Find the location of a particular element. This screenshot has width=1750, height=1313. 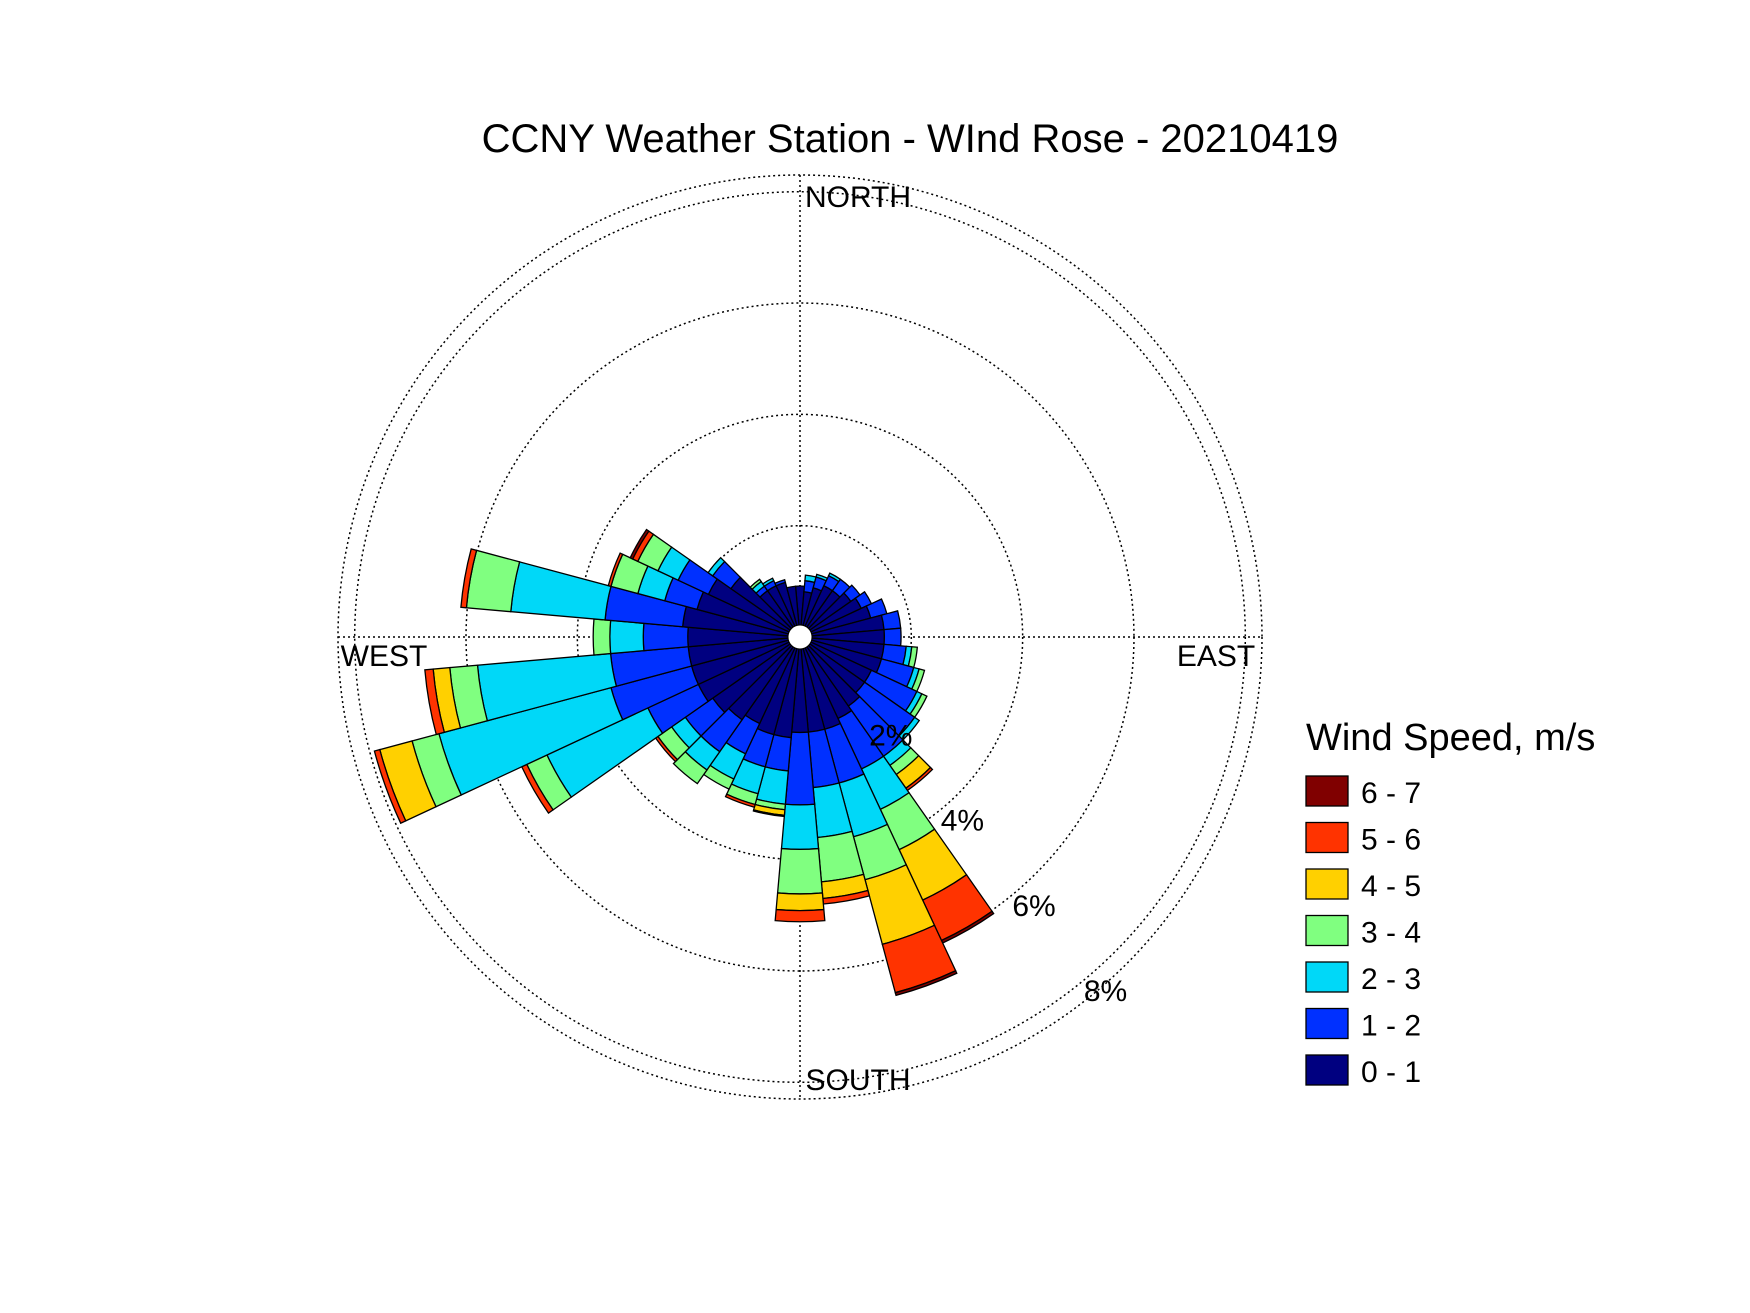

center-hole is located at coordinates (800, 637).